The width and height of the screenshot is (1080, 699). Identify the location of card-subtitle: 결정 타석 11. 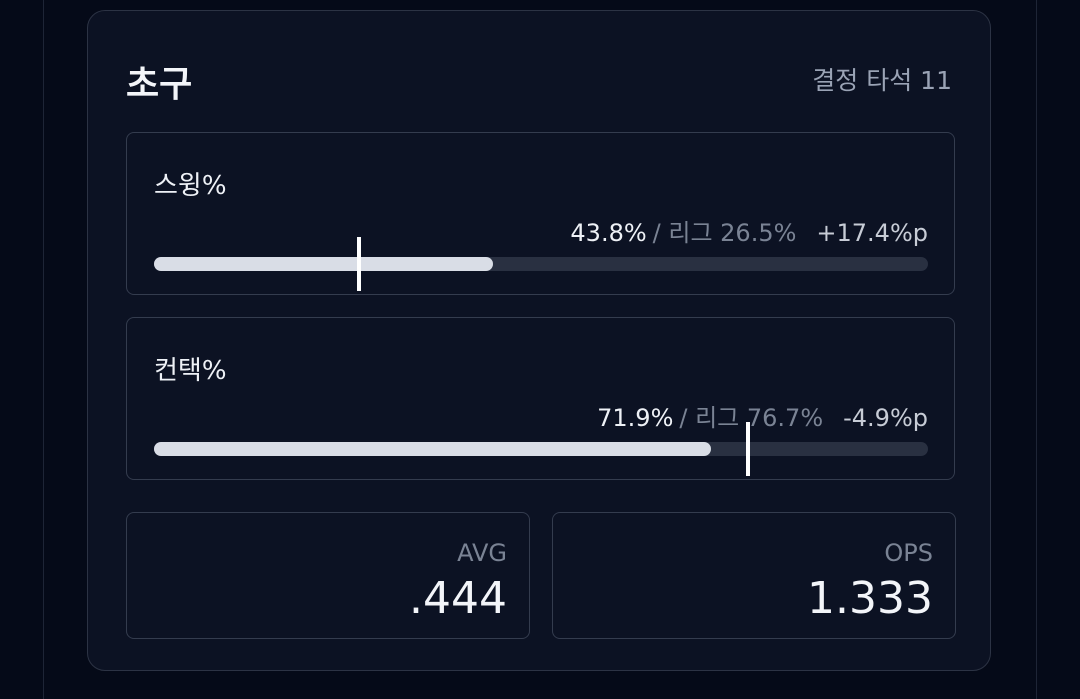
(882, 80).